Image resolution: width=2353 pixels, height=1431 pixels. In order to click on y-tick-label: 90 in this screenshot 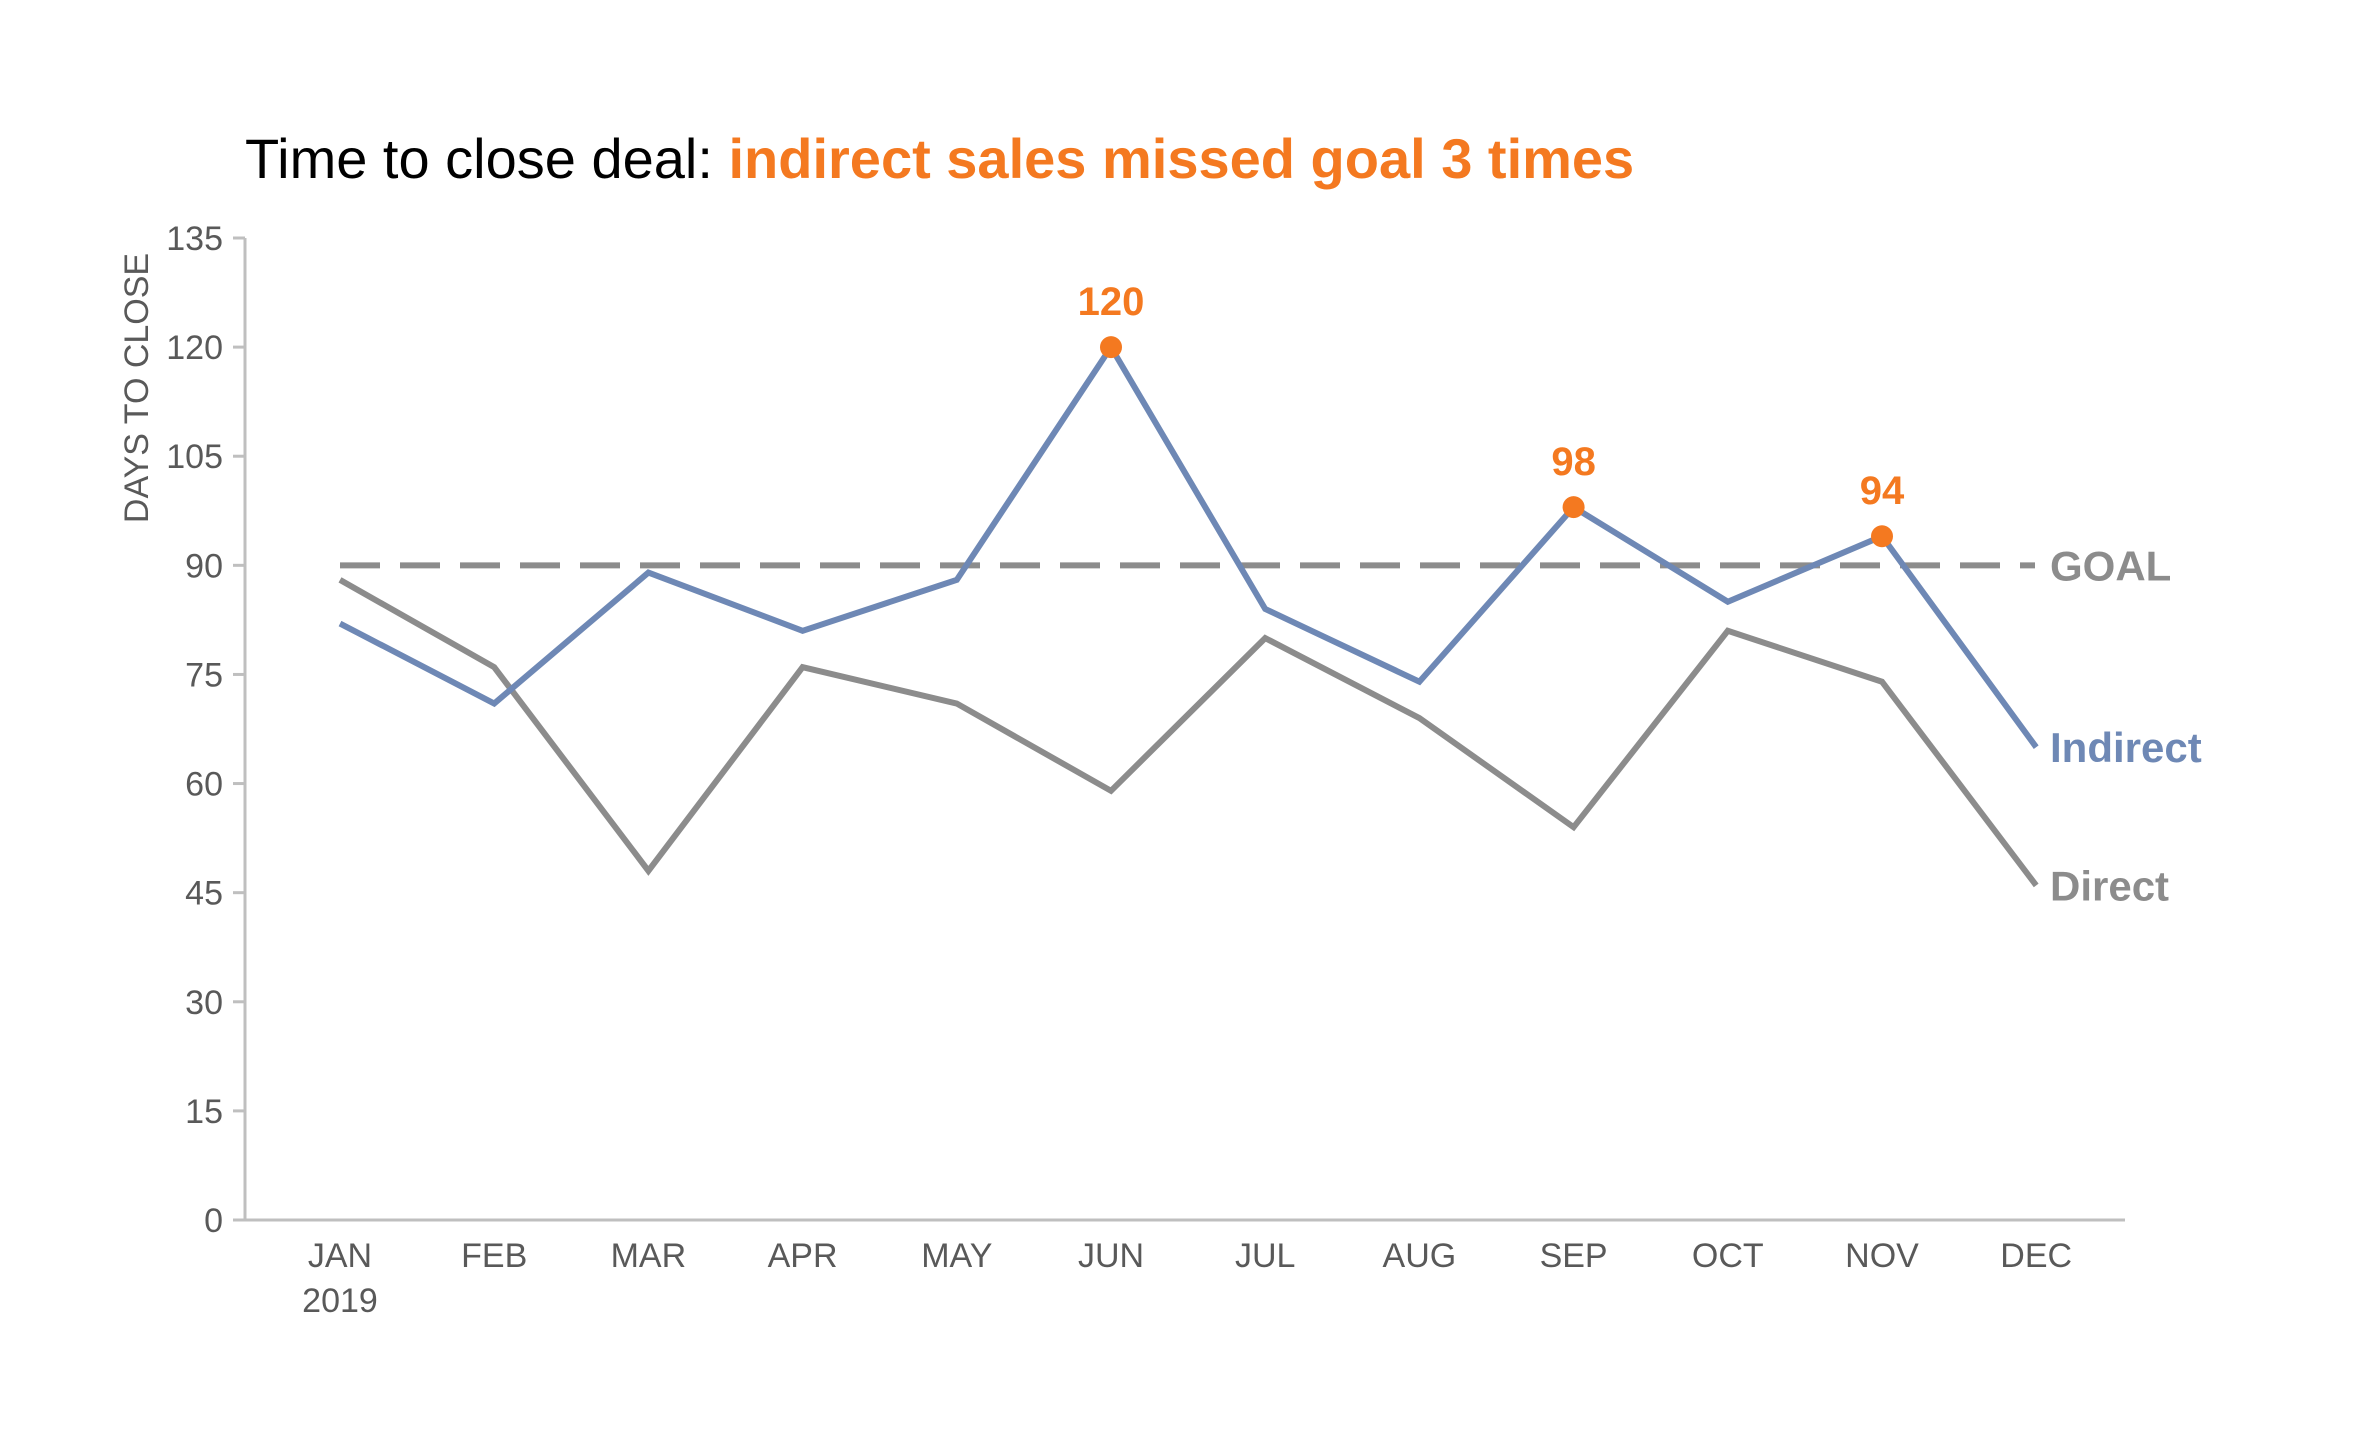, I will do `click(204, 566)`.